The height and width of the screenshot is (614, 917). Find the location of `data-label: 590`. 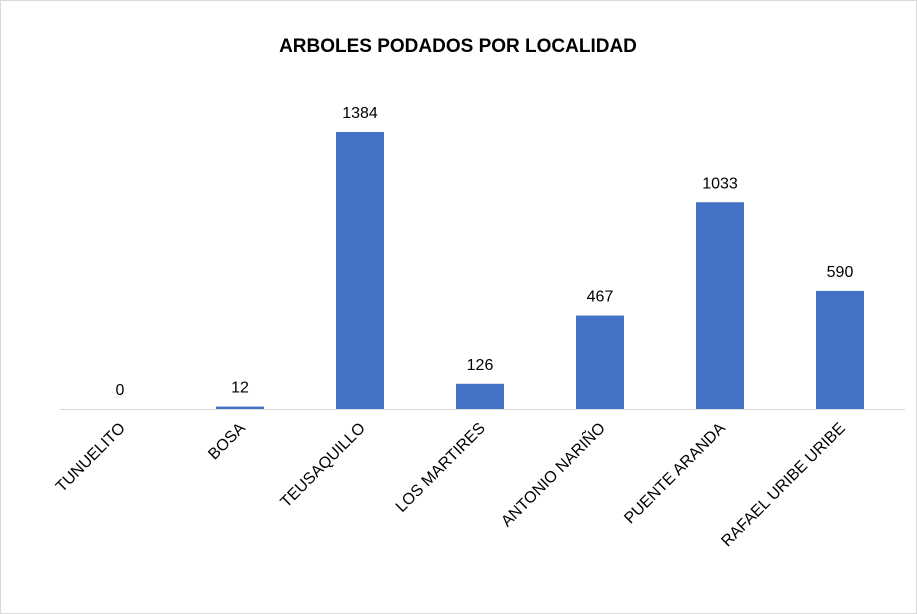

data-label: 590 is located at coordinates (840, 272).